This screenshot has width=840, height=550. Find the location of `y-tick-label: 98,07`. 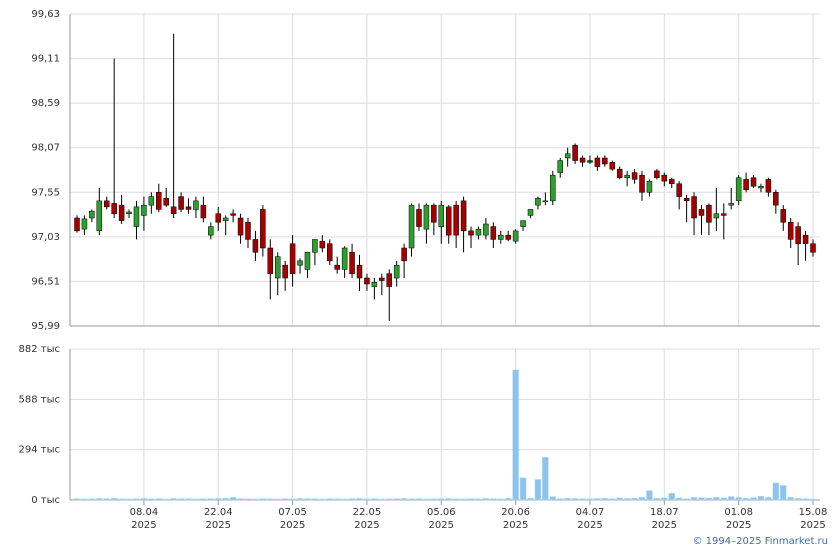

y-tick-label: 98,07 is located at coordinates (45, 148).